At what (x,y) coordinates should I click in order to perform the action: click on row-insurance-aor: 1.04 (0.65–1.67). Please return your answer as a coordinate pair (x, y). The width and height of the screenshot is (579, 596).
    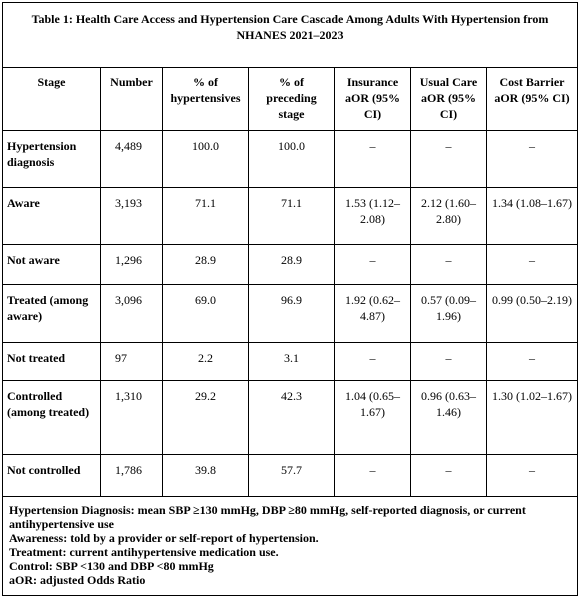
    Looking at the image, I should click on (372, 417).